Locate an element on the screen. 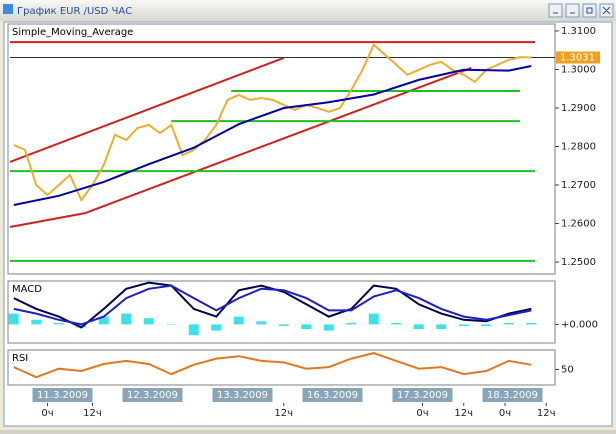 The height and width of the screenshot is (434, 616). title-bar is located at coordinates (308, 10).